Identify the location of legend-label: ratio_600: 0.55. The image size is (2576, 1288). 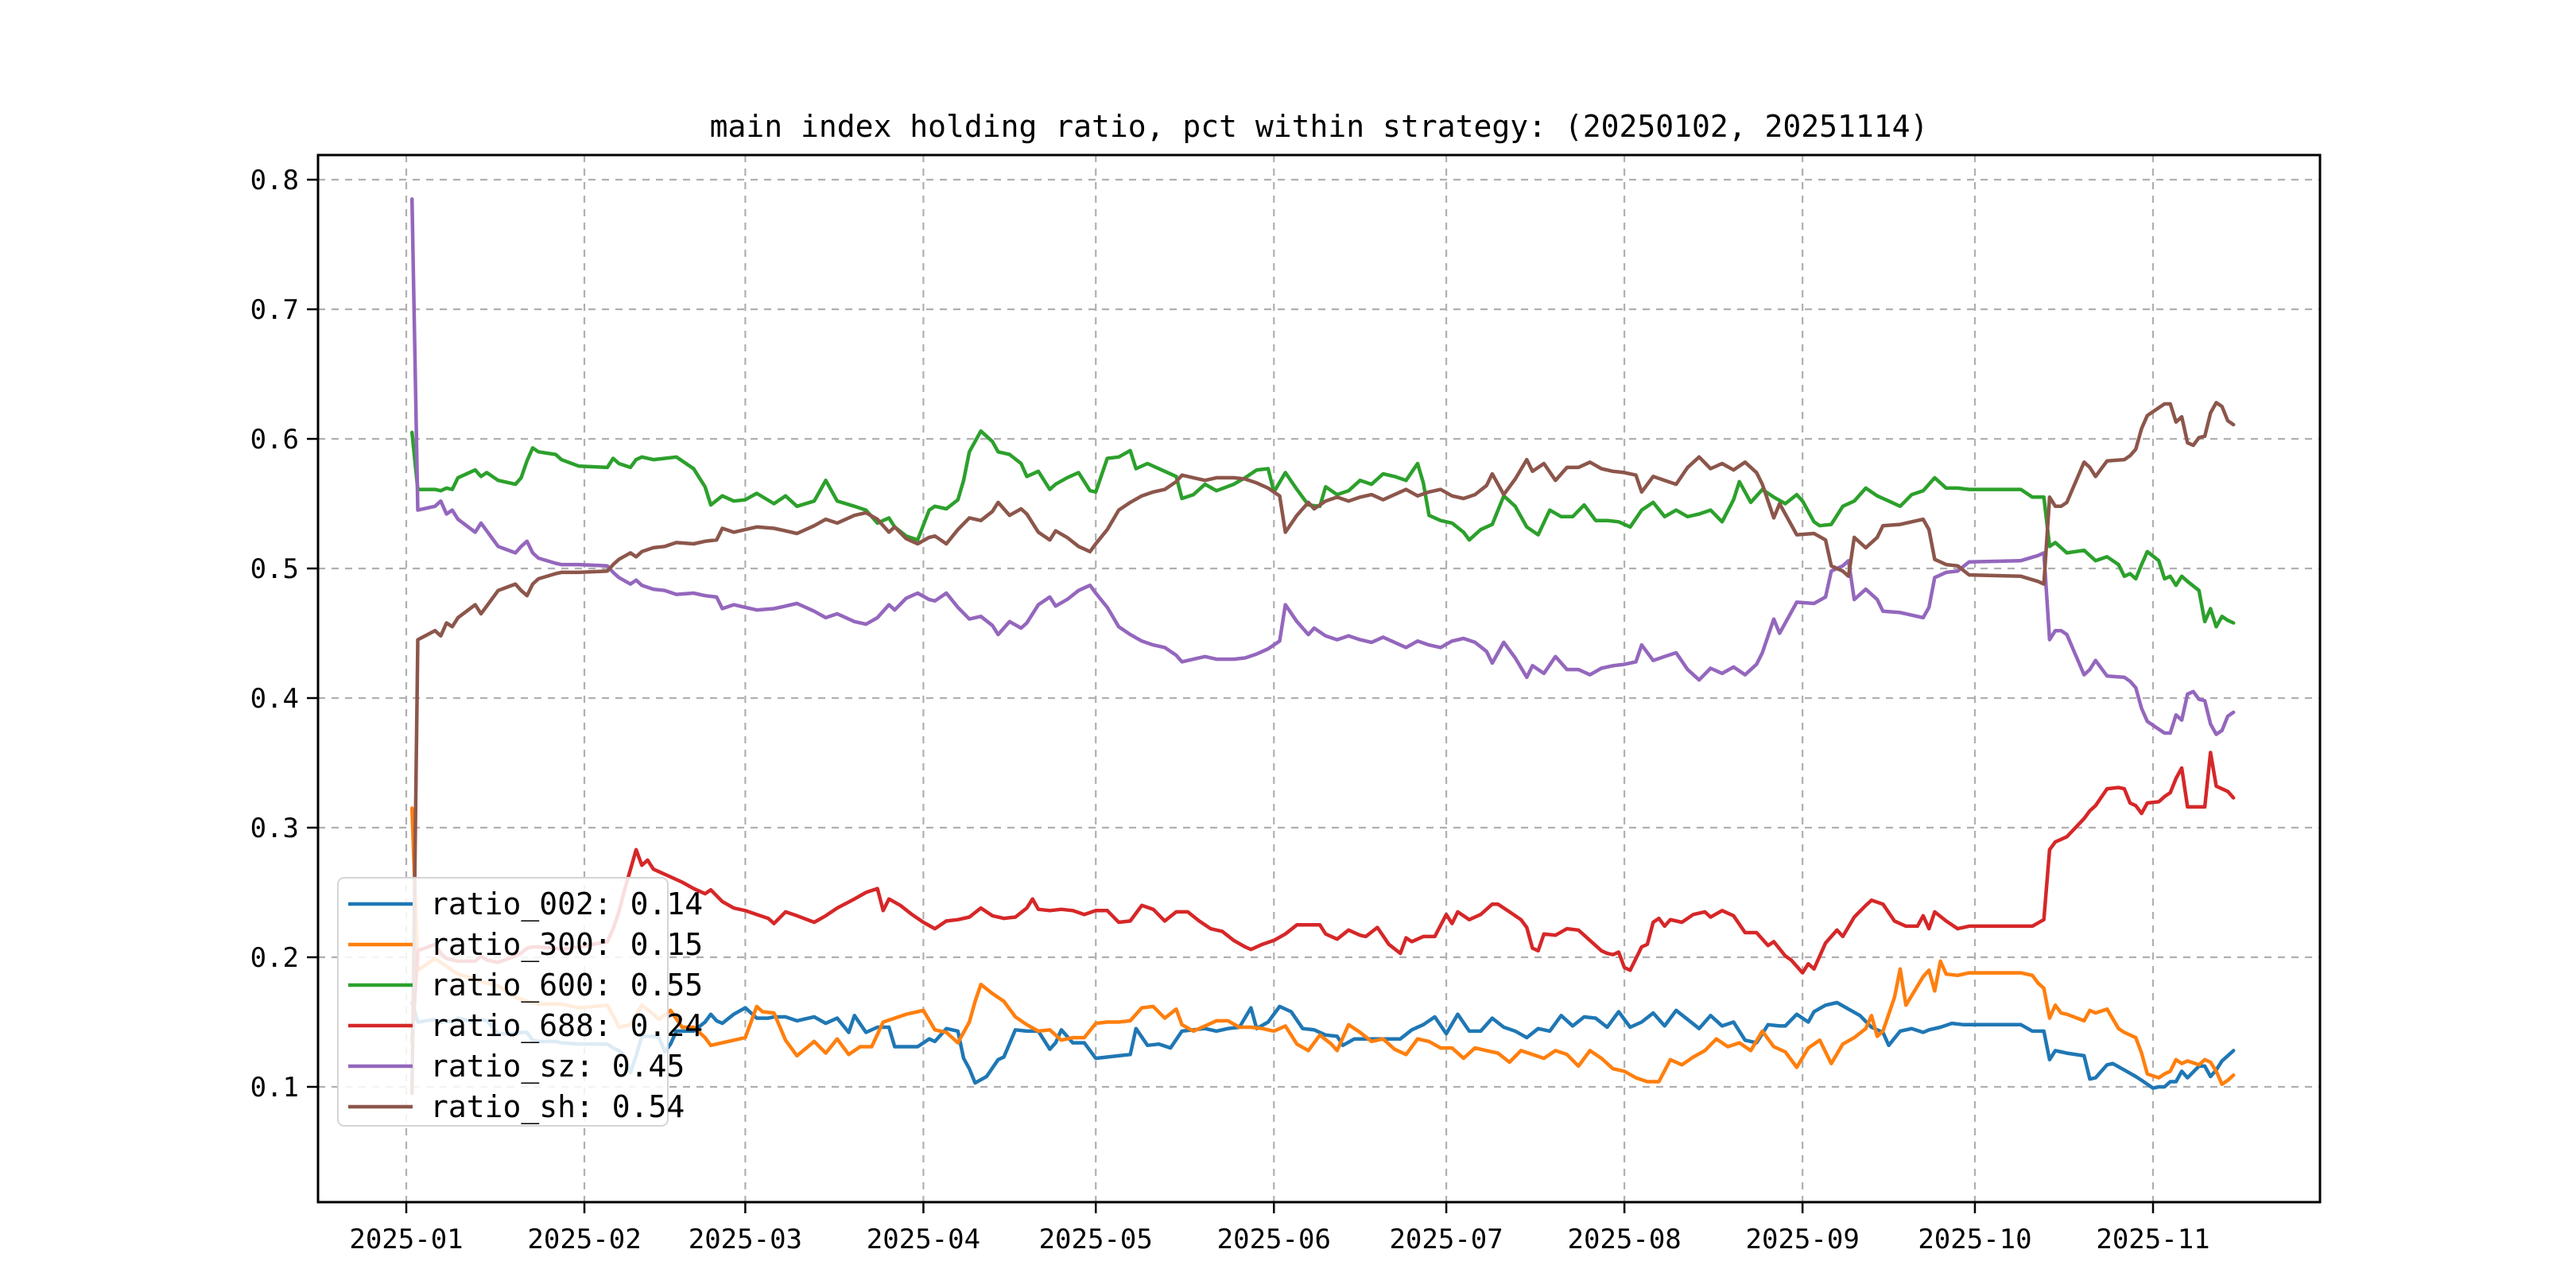
(566, 986).